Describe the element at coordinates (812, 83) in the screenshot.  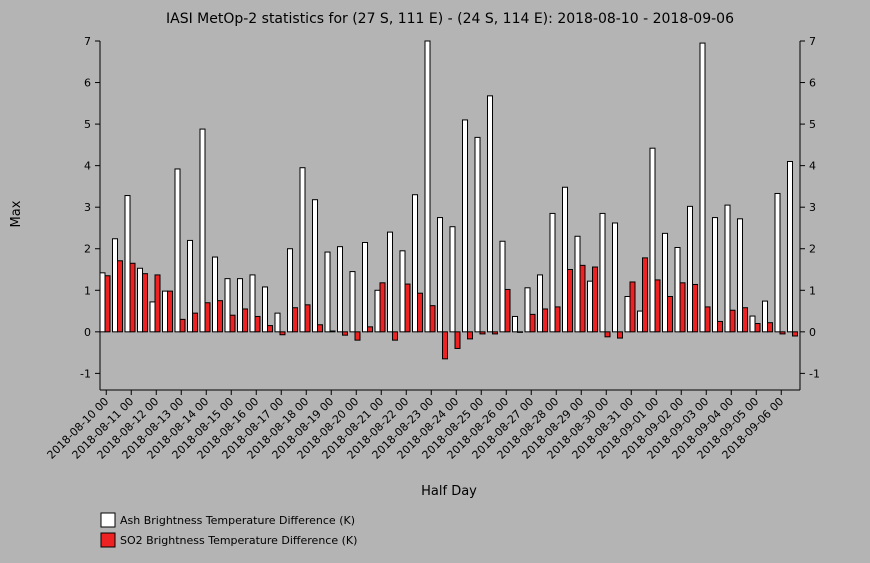
I see `y-tick-label-right: 6` at that location.